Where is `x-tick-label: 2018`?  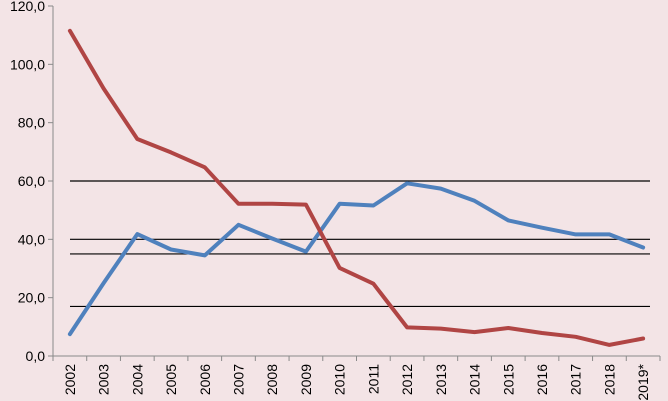 x-tick-label: 2018 is located at coordinates (609, 379).